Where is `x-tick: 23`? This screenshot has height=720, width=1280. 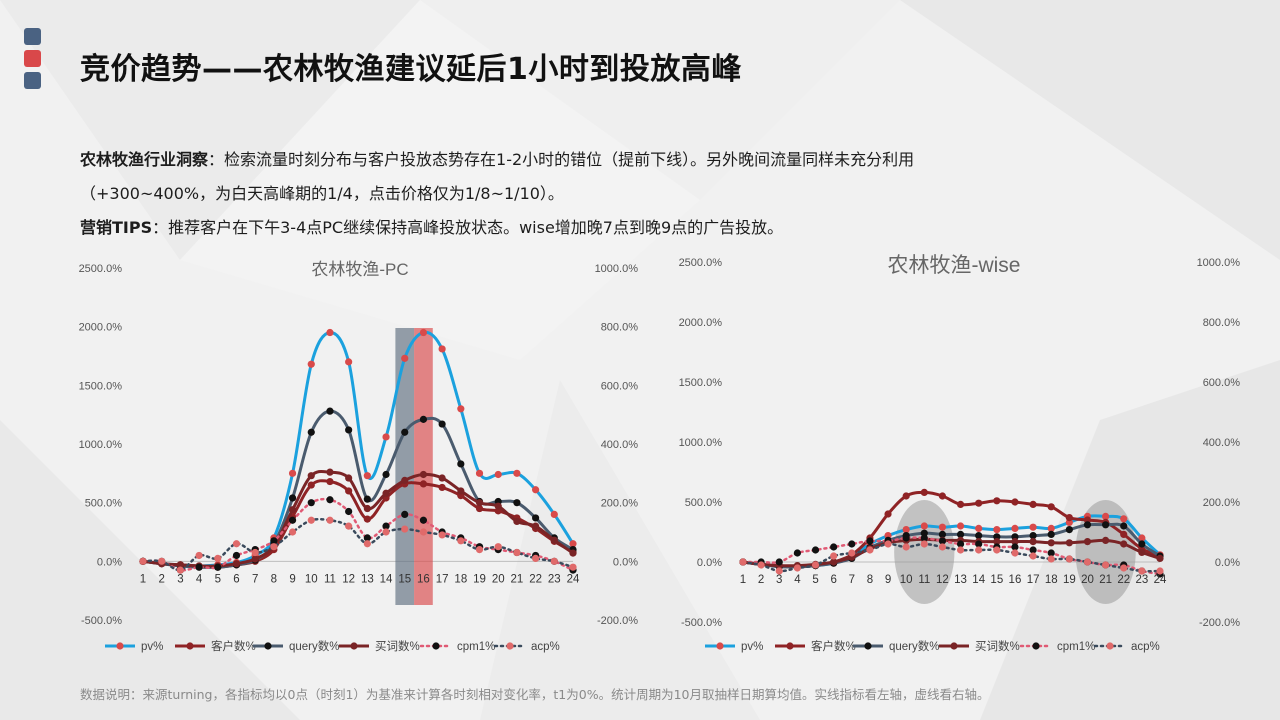 x-tick: 23 is located at coordinates (554, 579).